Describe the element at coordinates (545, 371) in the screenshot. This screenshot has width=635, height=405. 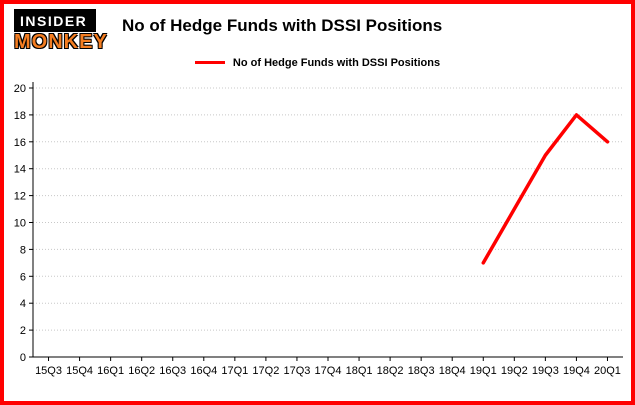
I see `x-tick-label: 19Q3` at that location.